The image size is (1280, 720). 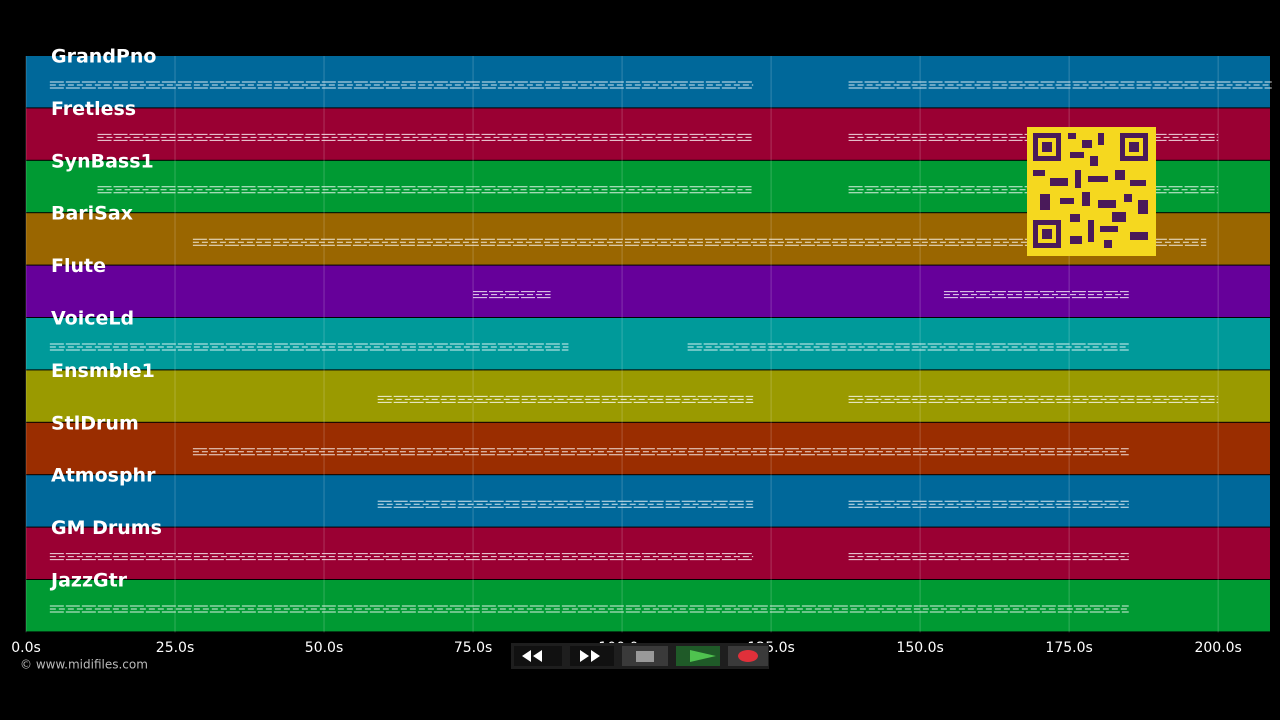 I want to click on credit: © www.midifiles.com, so click(x=84, y=665).